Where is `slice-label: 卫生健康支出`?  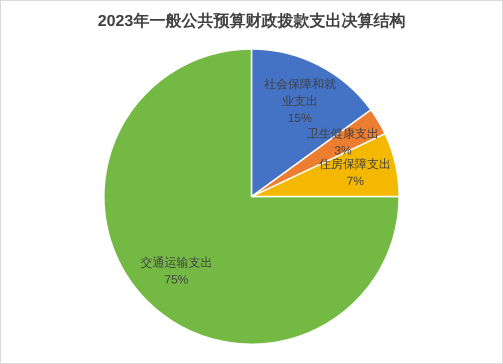 slice-label: 卫生健康支出 is located at coordinates (343, 133).